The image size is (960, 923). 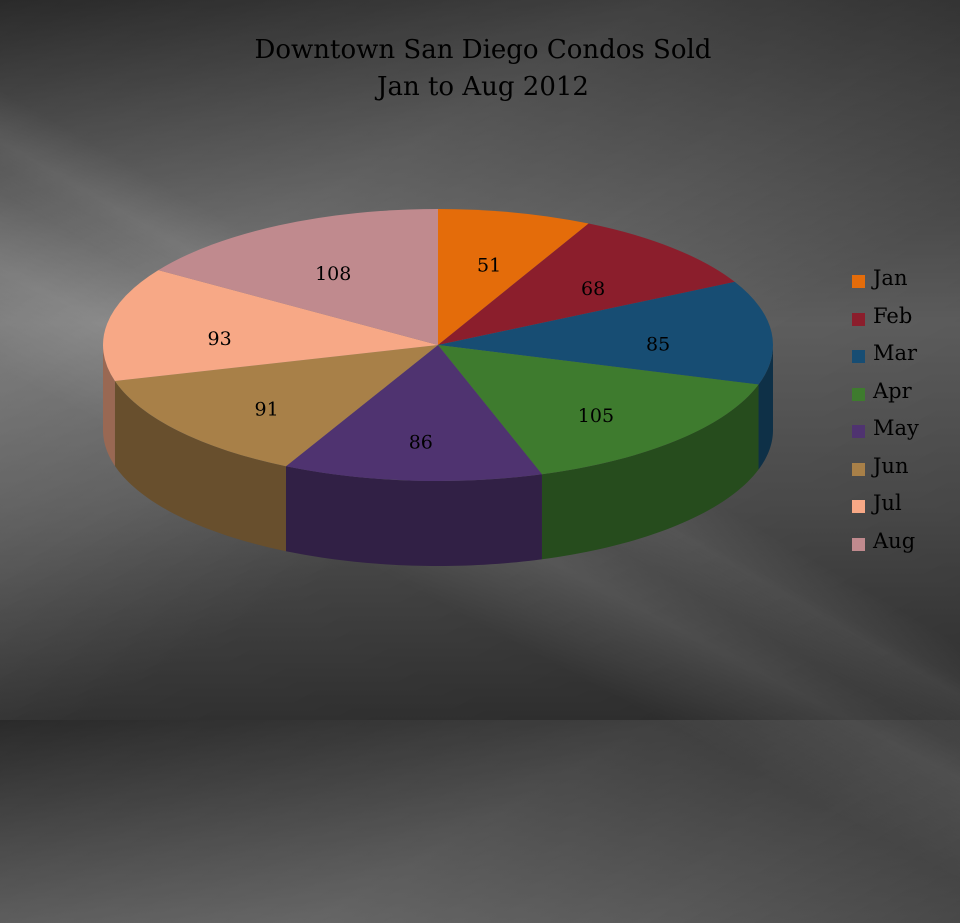 What do you see at coordinates (413, 413) in the screenshot?
I see `pie-slice-may` at bounding box center [413, 413].